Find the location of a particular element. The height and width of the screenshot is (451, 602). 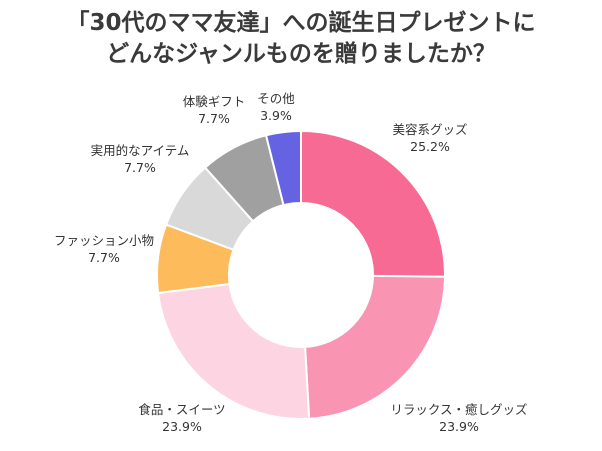

chart-title: 「30代のママ友達」への誕生日プレゼントに どんなジャンルものを贈りましたか？ is located at coordinates (301, 39).